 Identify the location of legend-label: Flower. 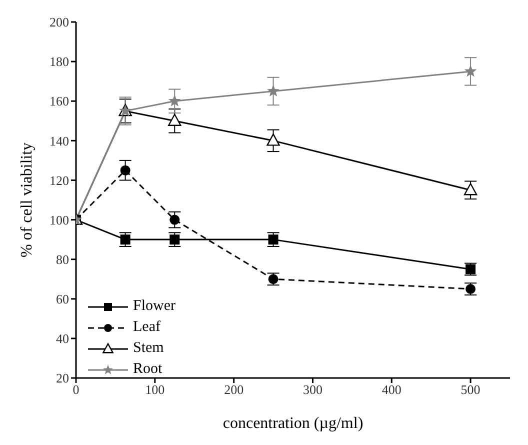
(154, 306).